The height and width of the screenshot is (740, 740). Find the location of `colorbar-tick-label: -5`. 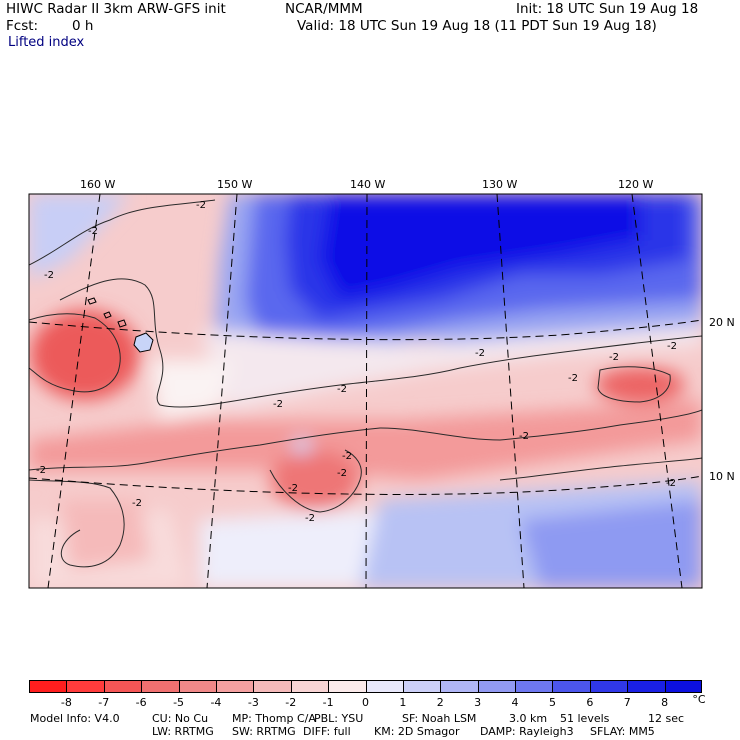

colorbar-tick-label: -5 is located at coordinates (179, 702).